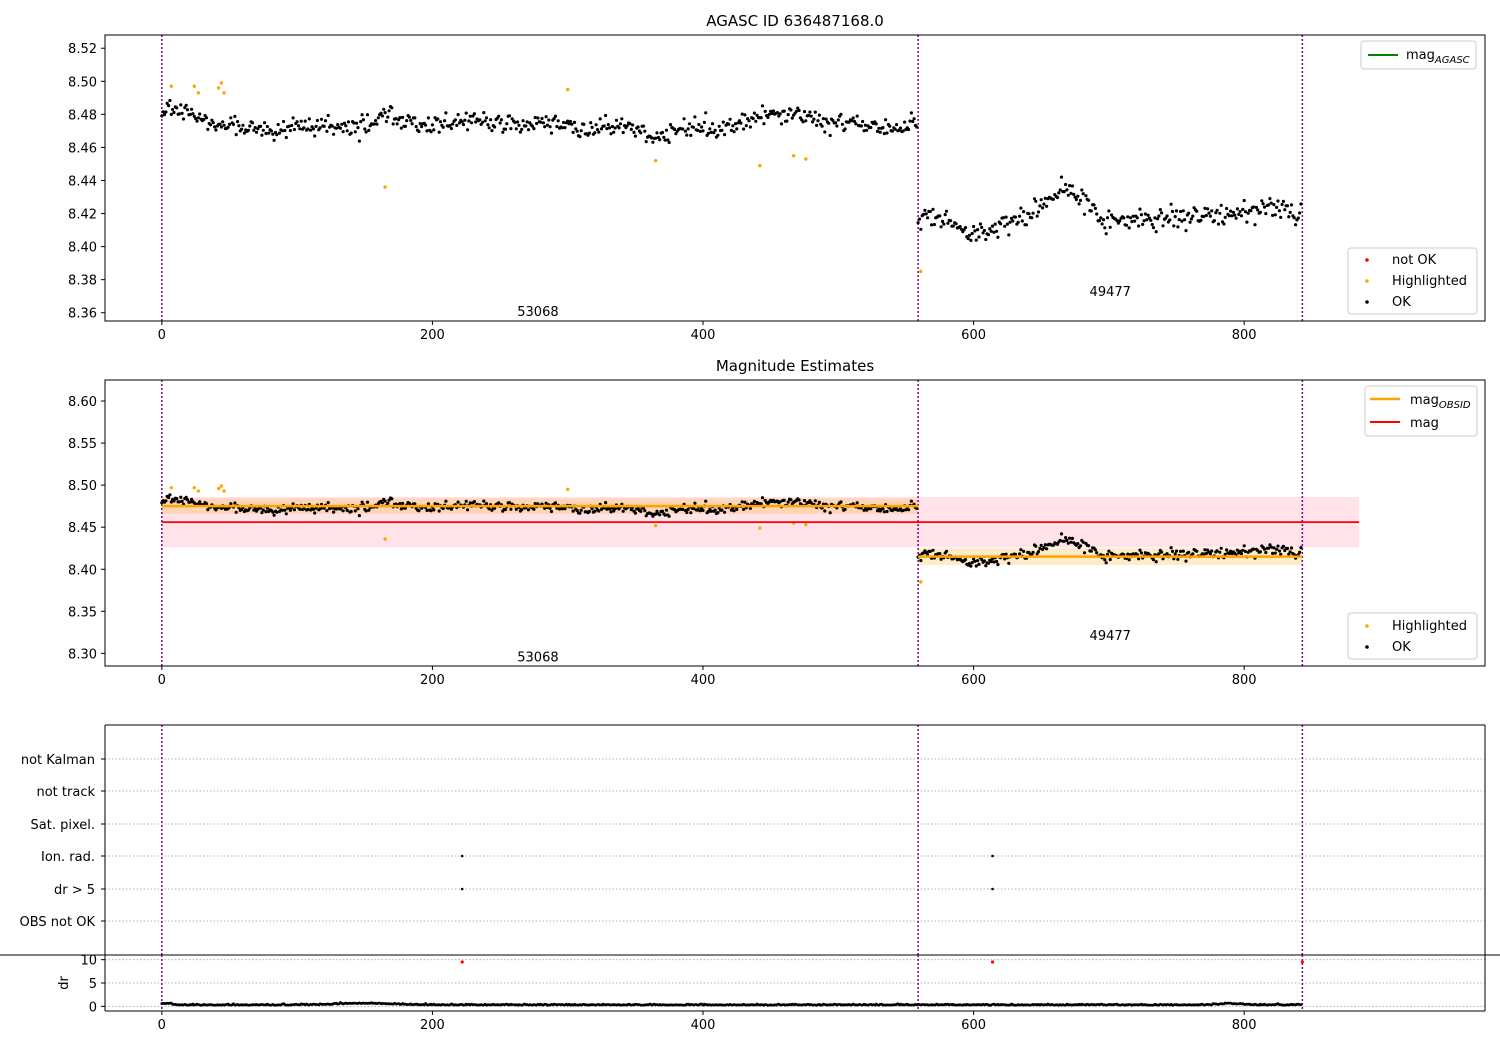 The image size is (1500, 1050). Describe the element at coordinates (703, 1025) in the screenshot. I see `x-tick-label: 400` at that location.